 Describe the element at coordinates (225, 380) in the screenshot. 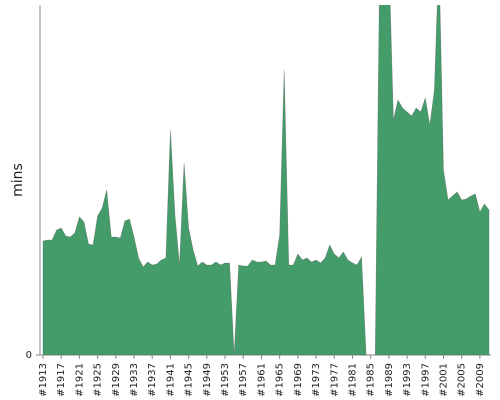

I see `x-tick-label: #1953` at that location.